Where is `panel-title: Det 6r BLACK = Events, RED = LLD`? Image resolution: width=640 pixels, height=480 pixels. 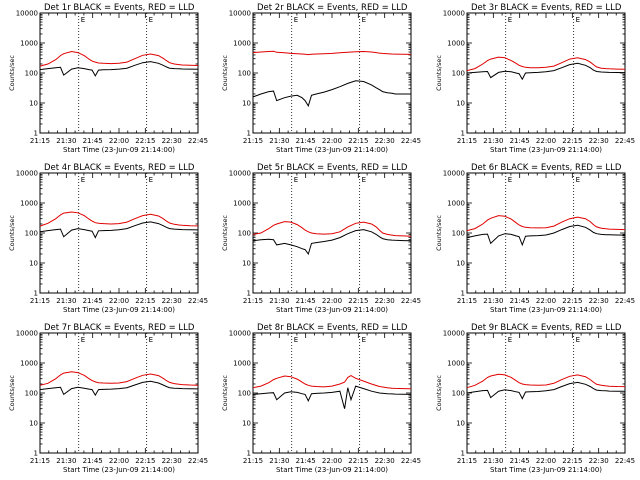 panel-title: Det 6r BLACK = Events, RED = LLD is located at coordinates (546, 168).